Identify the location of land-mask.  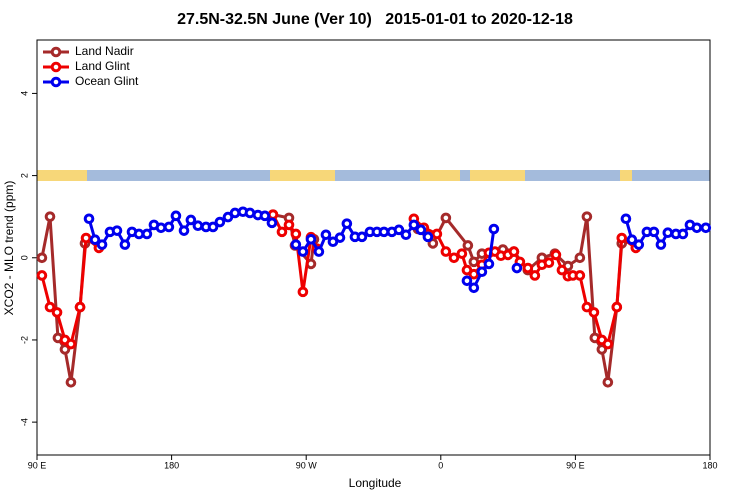
(373, 175).